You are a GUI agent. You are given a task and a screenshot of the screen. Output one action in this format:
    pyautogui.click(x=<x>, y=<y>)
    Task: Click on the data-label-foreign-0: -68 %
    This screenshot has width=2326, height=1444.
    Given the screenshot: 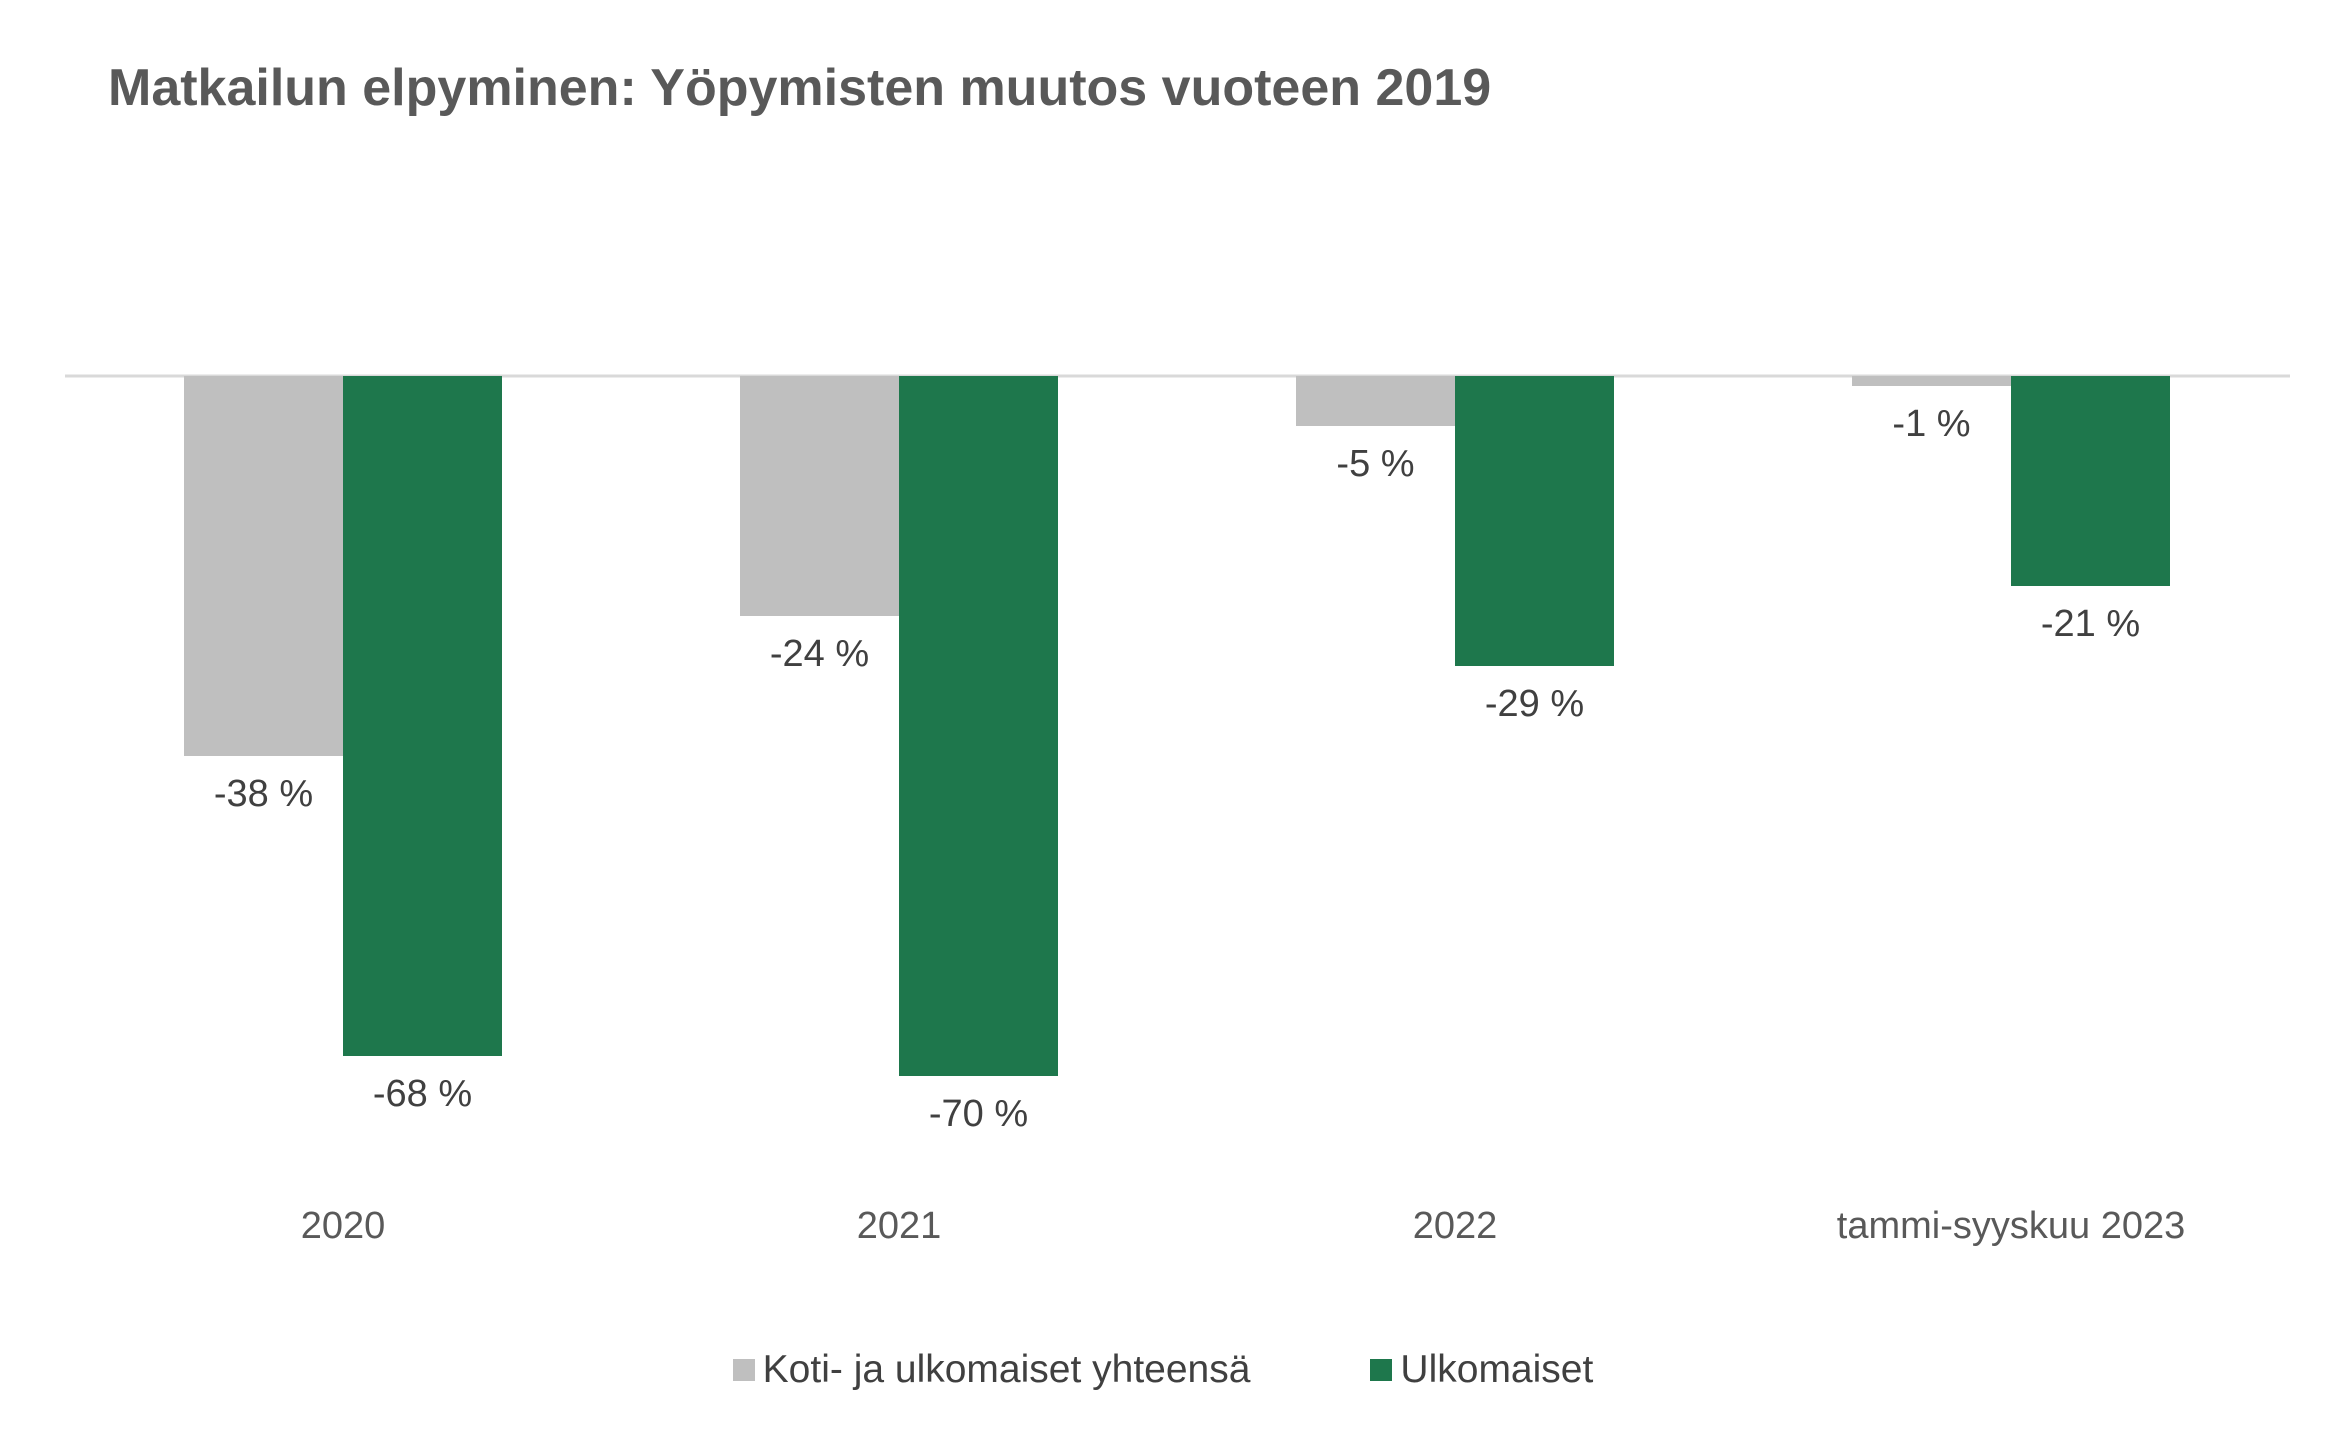 What is the action you would take?
    pyautogui.click(x=422, y=1094)
    